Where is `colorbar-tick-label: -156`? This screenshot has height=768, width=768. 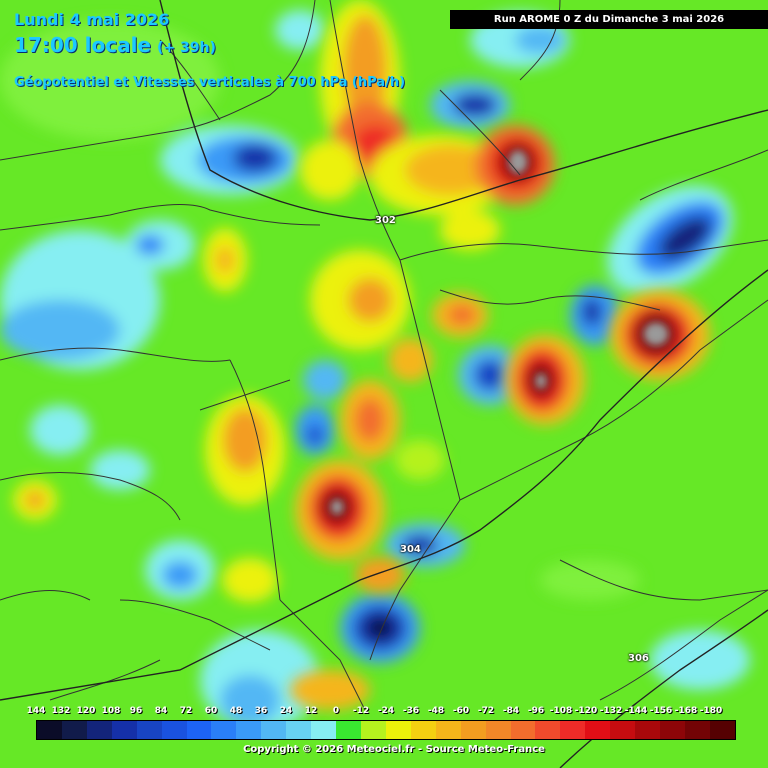 colorbar-tick-label: -156 is located at coordinates (661, 711).